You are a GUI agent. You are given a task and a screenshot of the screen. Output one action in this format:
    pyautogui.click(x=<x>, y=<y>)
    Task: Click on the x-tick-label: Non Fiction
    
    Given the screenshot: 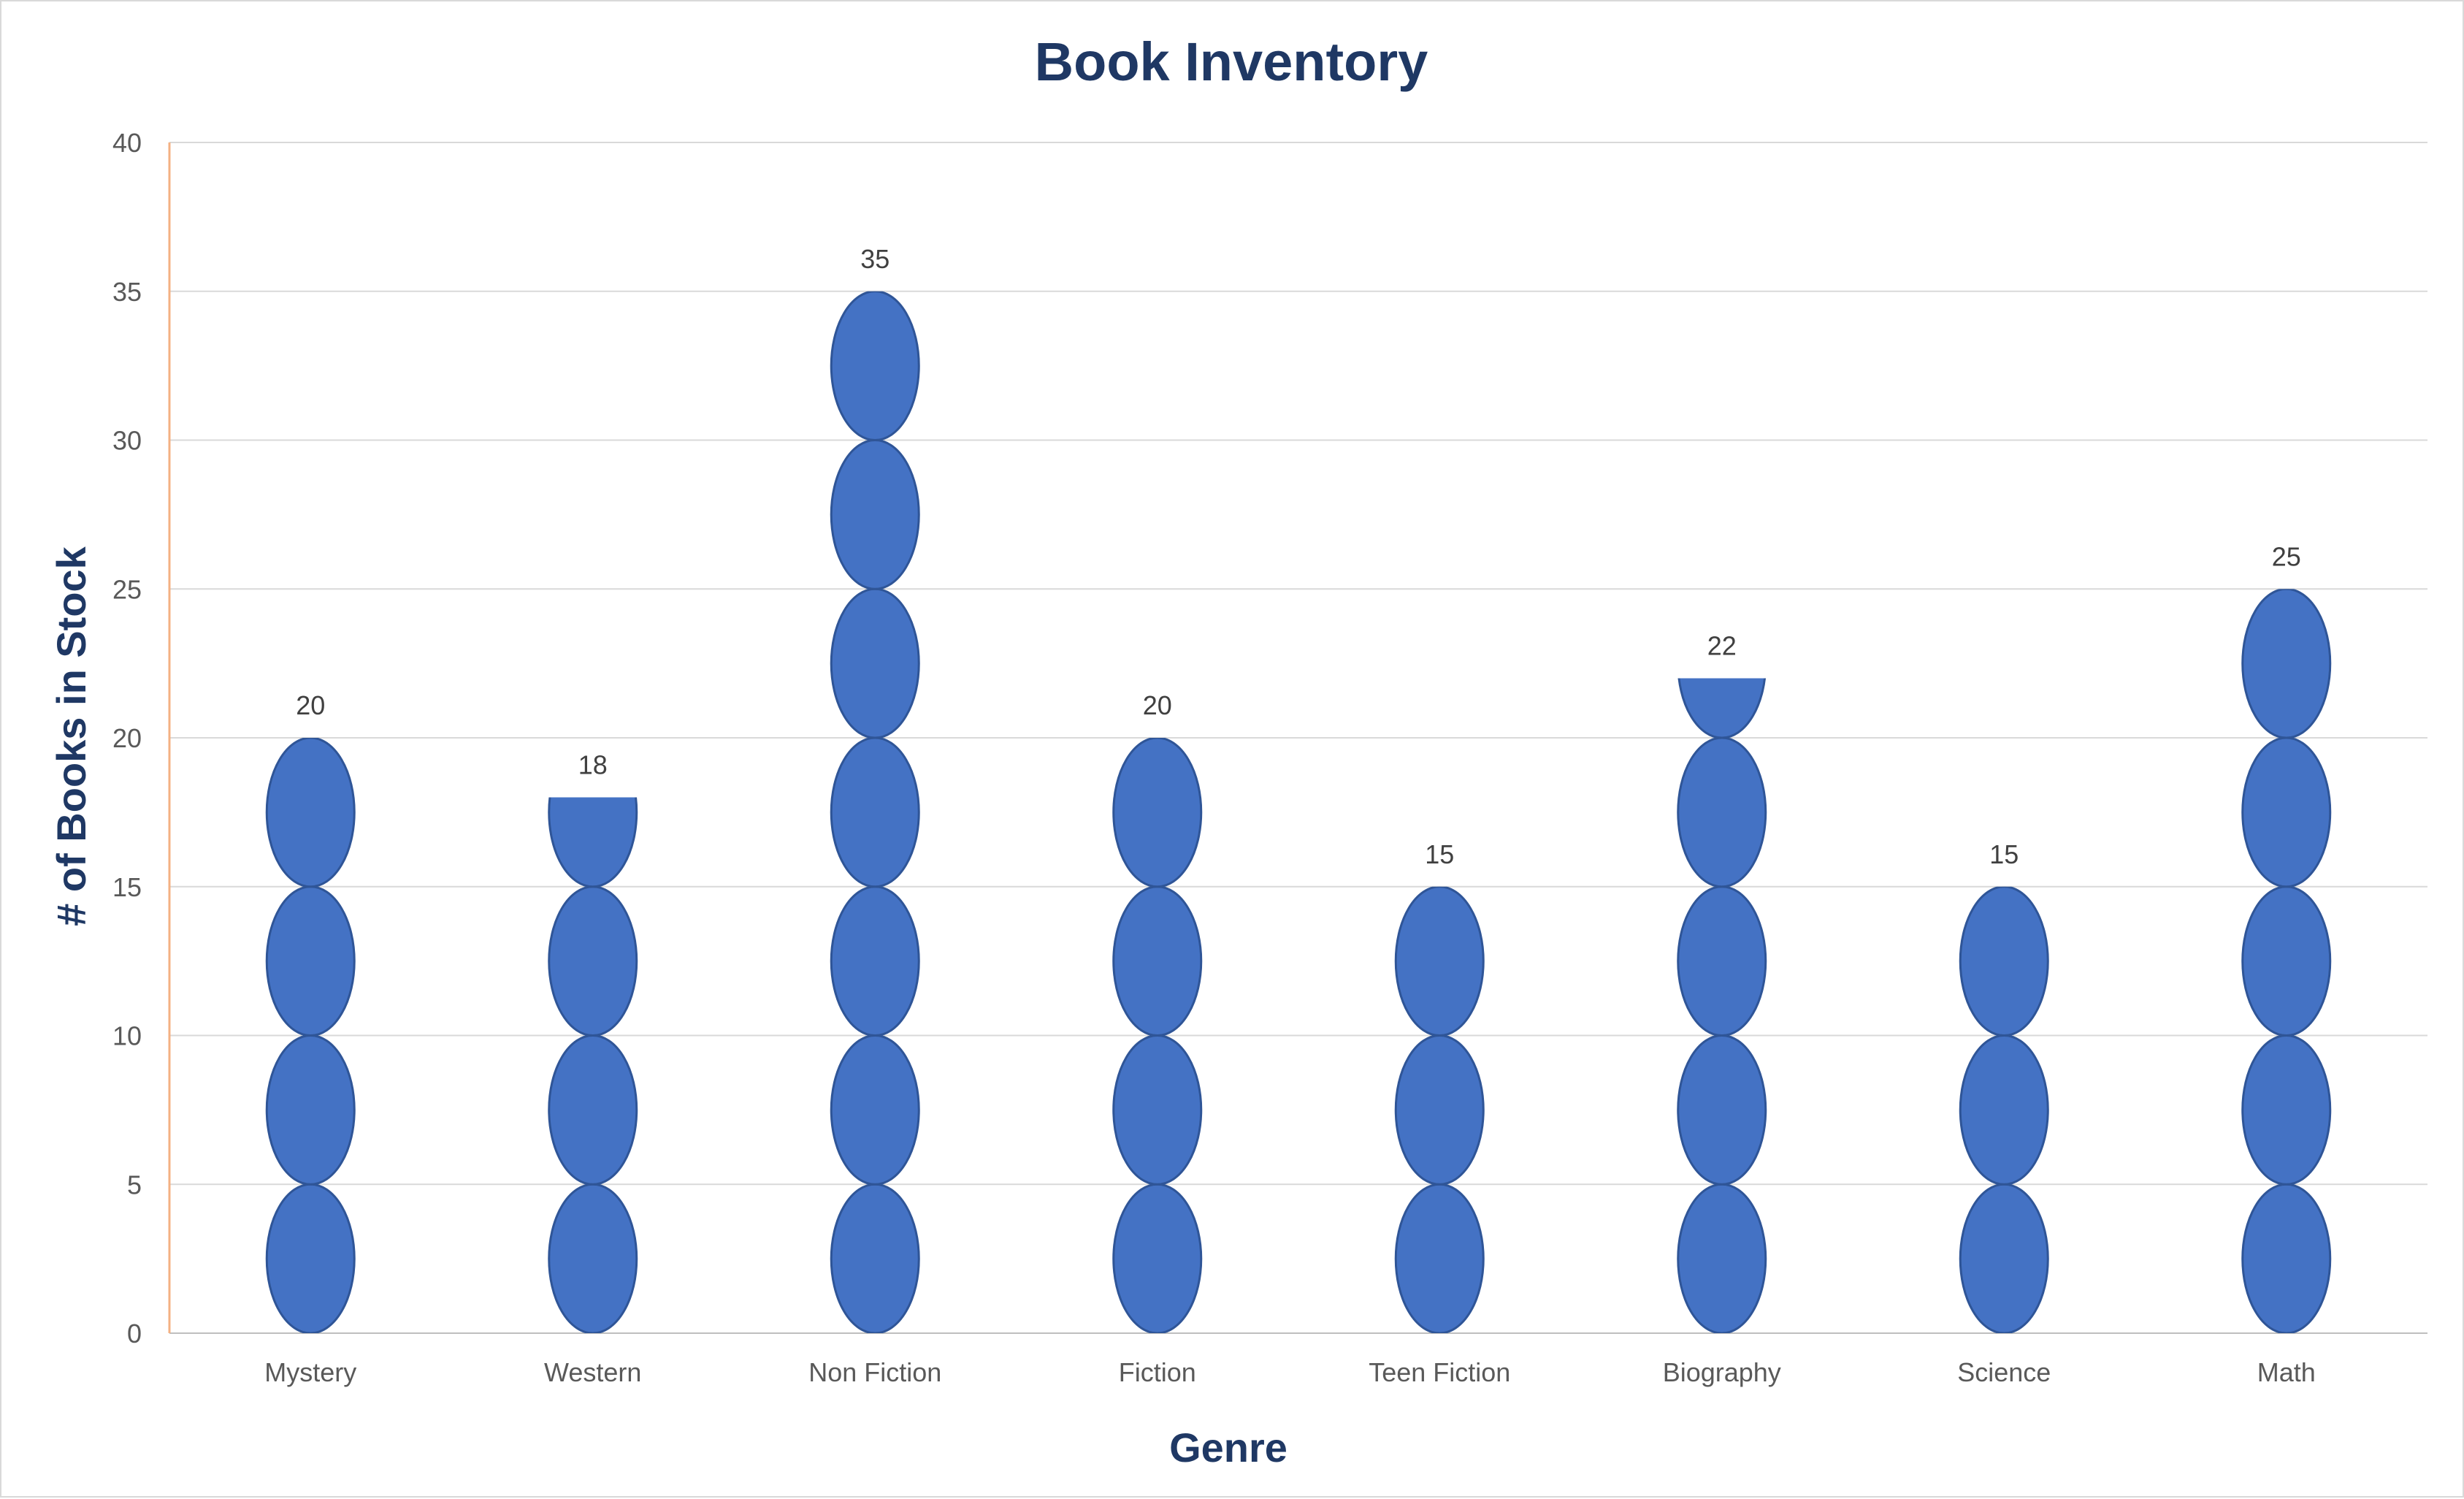 What is the action you would take?
    pyautogui.click(x=874, y=1372)
    